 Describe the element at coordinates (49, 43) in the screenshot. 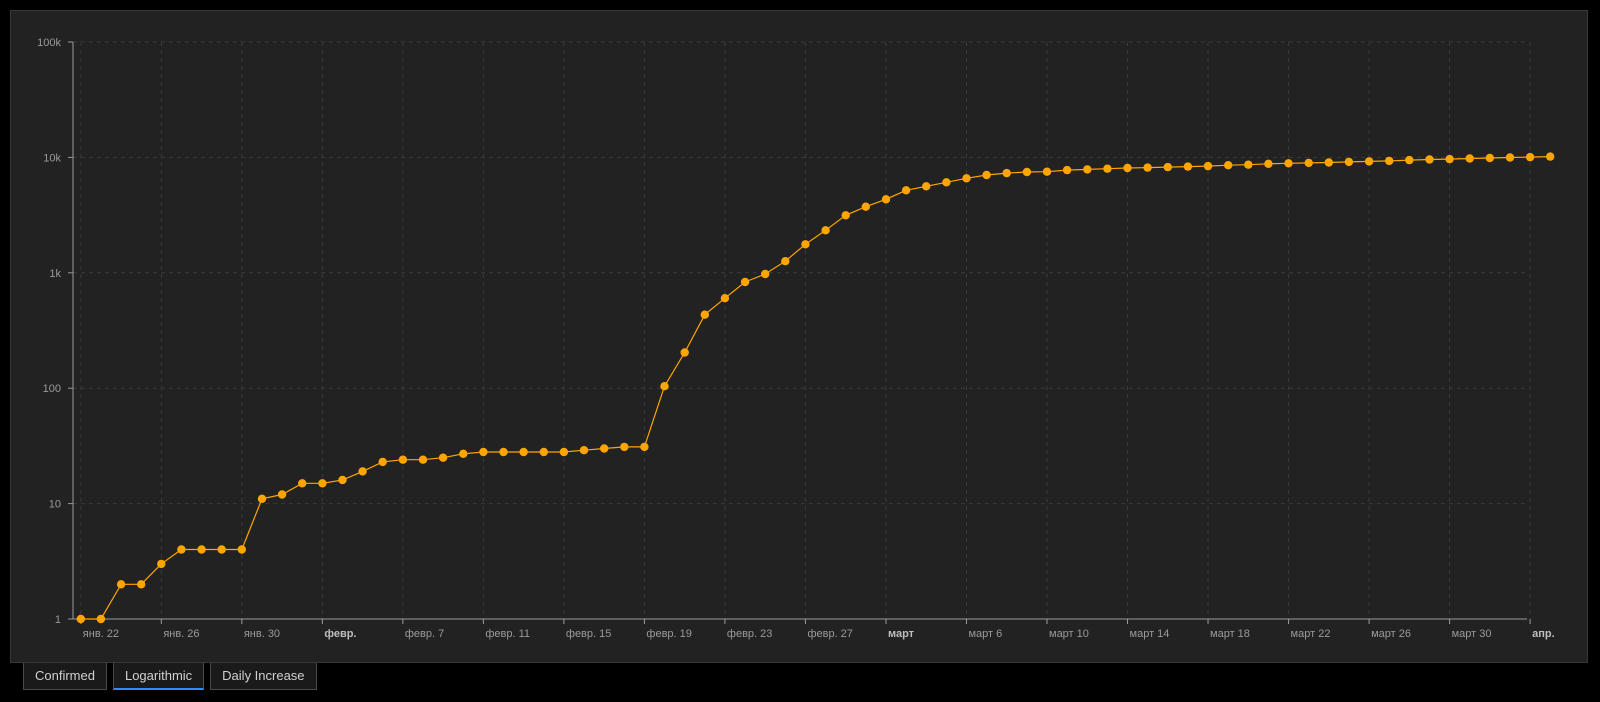

I see `y-tick-label: 100k` at that location.